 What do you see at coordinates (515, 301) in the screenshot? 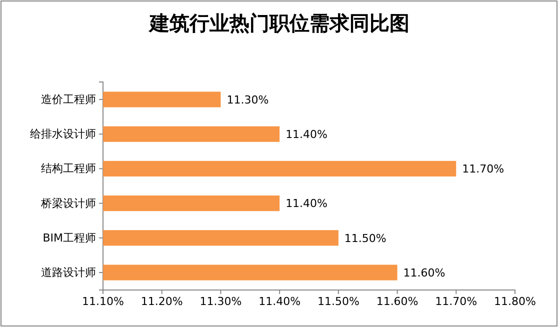
I see `x-tick-label: 11.80%` at bounding box center [515, 301].